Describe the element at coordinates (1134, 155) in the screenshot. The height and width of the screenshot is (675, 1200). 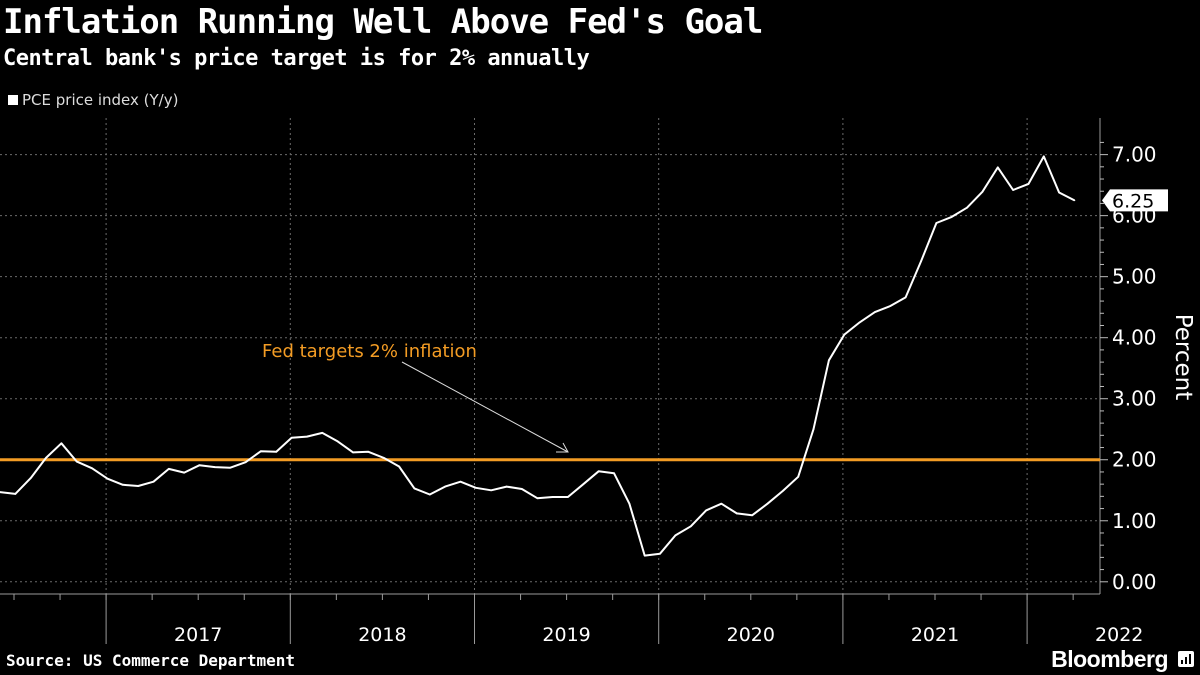
I see `y-tick-label: 7.00` at that location.